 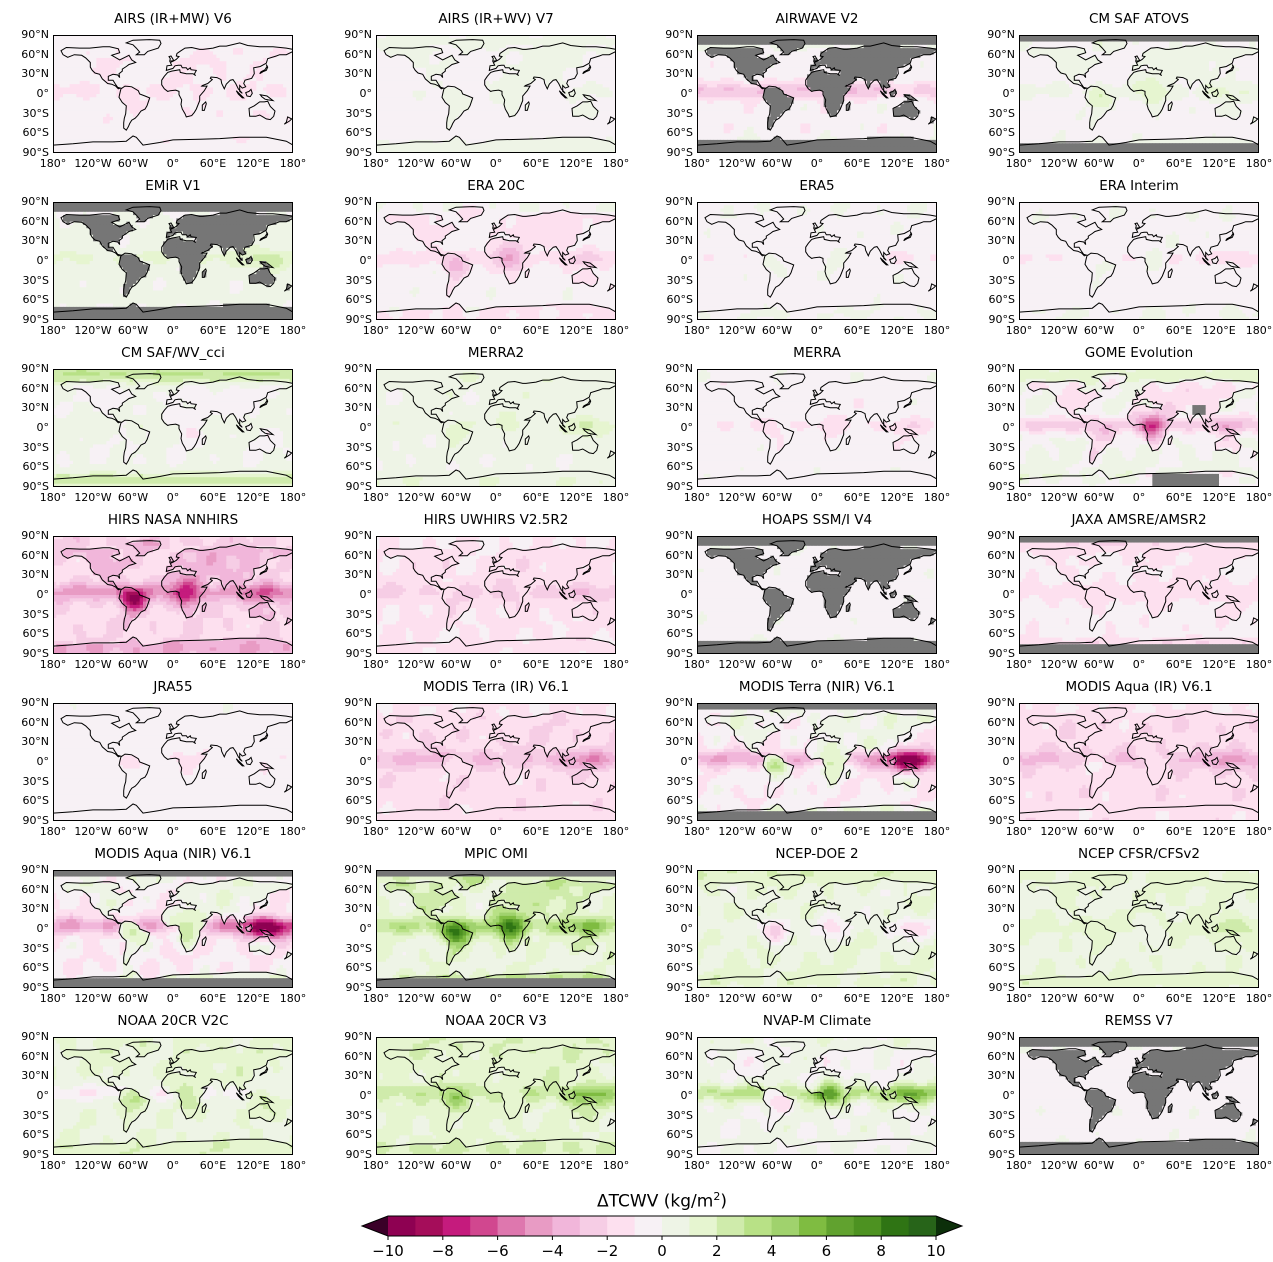 What do you see at coordinates (26, 93) in the screenshot?
I see `y-tick-label: 0°` at bounding box center [26, 93].